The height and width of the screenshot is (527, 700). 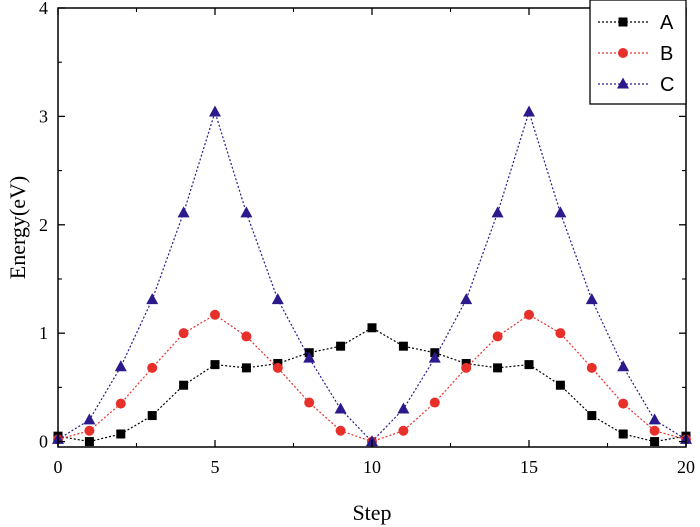 I want to click on legend-box, so click(x=638, y=52).